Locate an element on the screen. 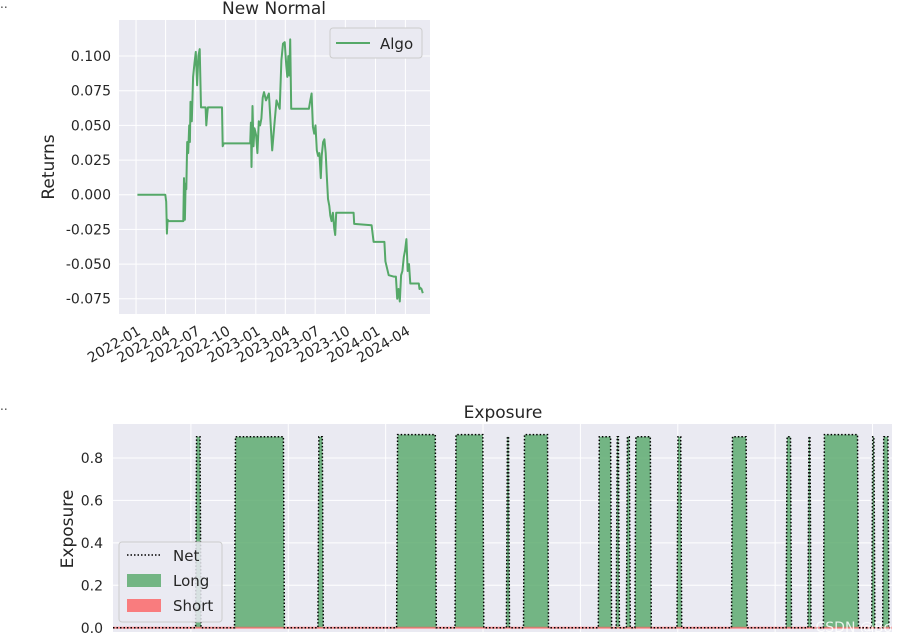 Image resolution: width=922 pixels, height=642 pixels. returns-legend: Algo is located at coordinates (376, 43).